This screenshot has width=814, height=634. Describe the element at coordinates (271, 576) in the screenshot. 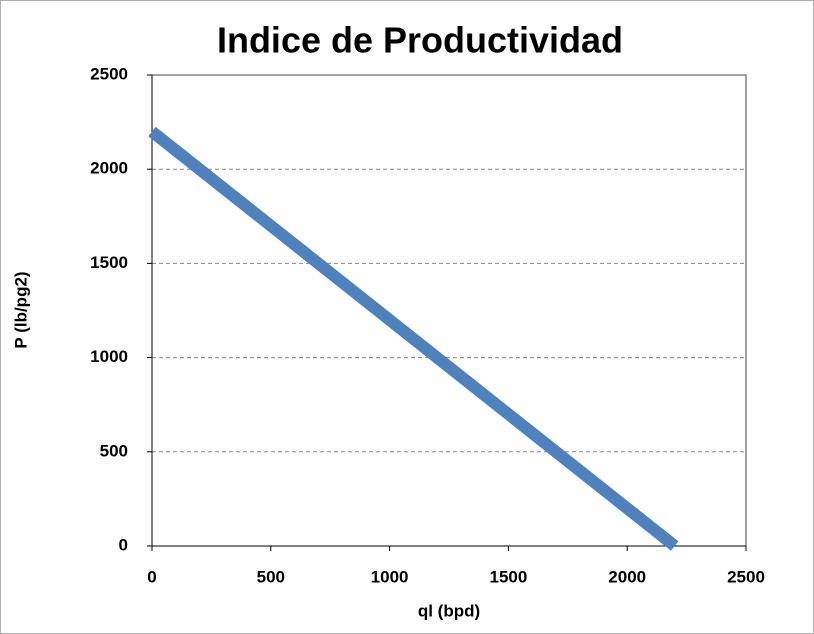

I see `x-tick-label: 500` at that location.